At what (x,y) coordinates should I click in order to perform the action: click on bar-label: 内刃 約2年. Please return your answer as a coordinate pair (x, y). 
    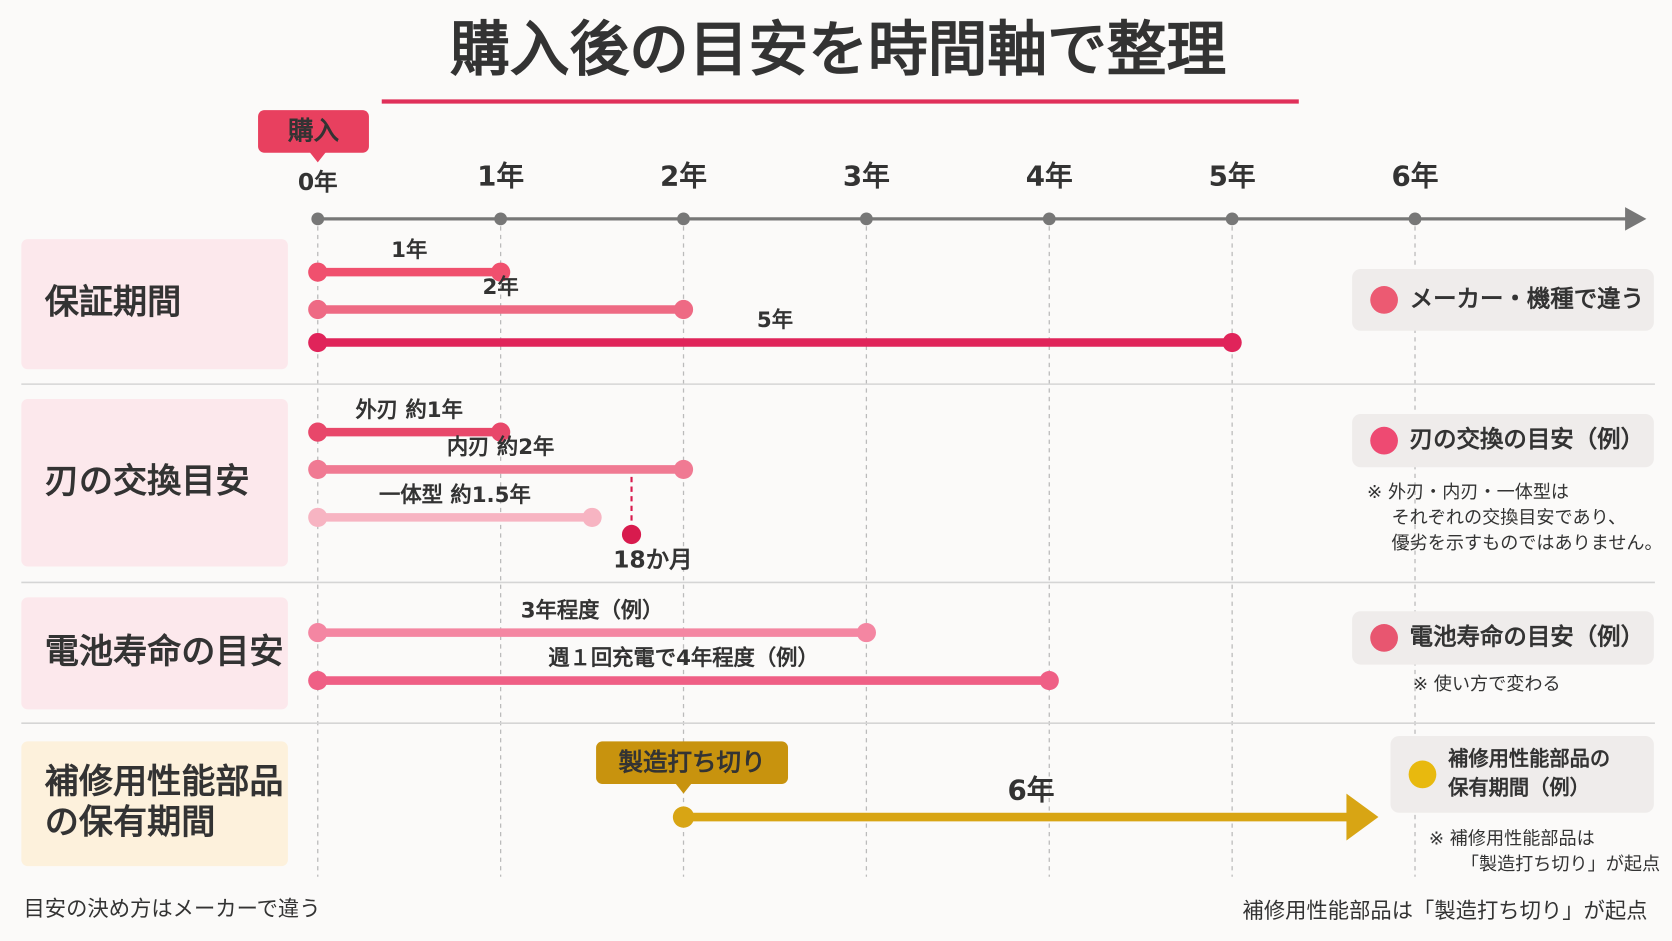
    Looking at the image, I should click on (501, 447).